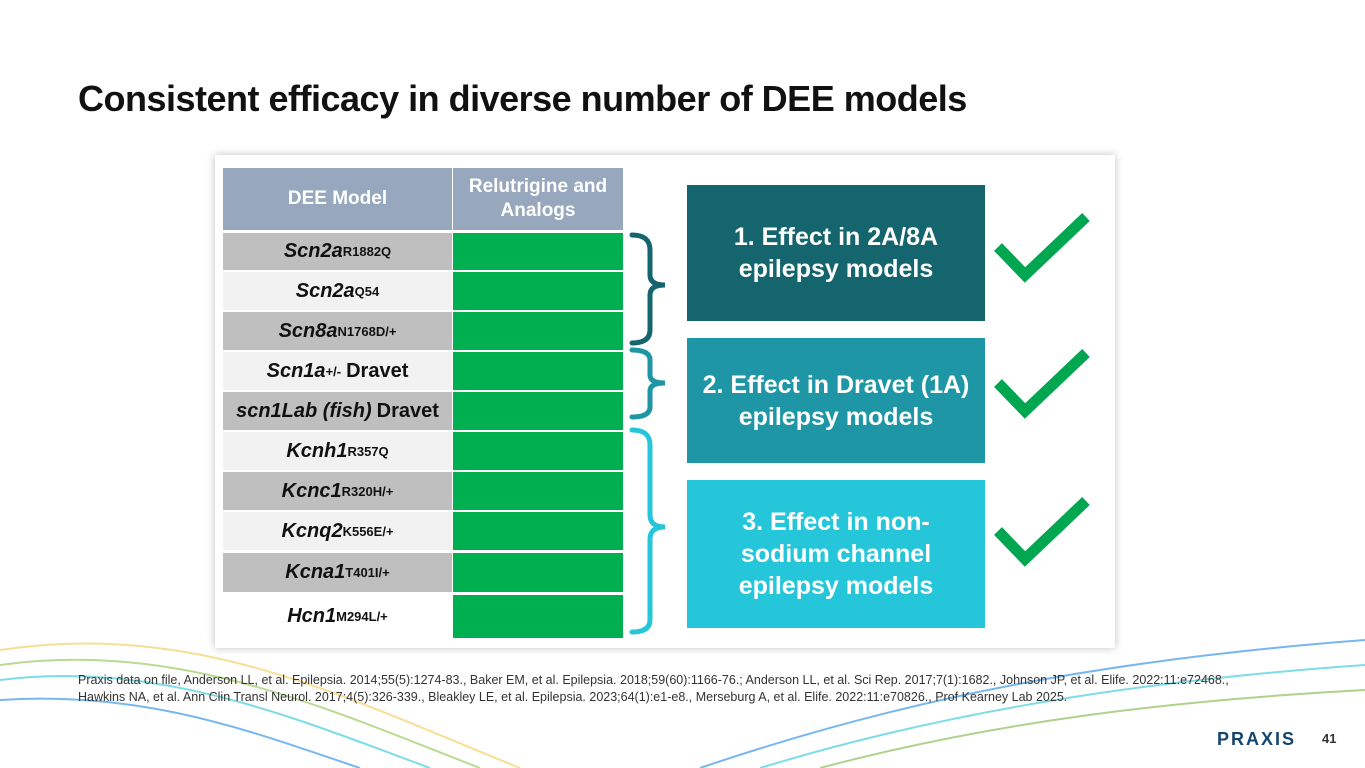 Image resolution: width=1365 pixels, height=768 pixels. I want to click on model-cell: Scn8a N1768D/+, so click(337, 331).